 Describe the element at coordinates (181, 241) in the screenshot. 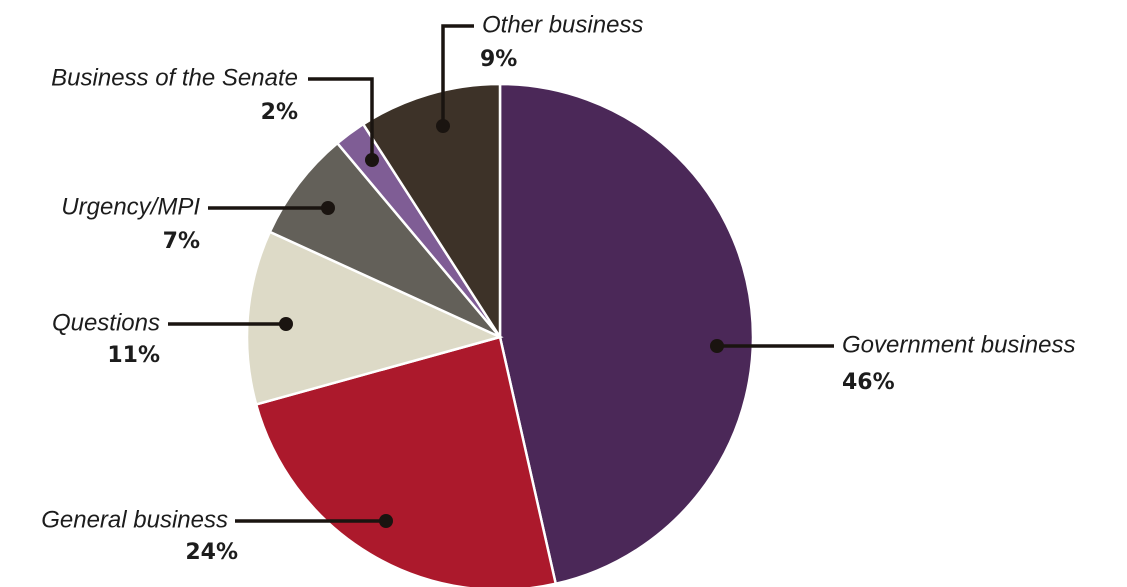

I see `slice-value-urgency-mpi: 7%` at that location.